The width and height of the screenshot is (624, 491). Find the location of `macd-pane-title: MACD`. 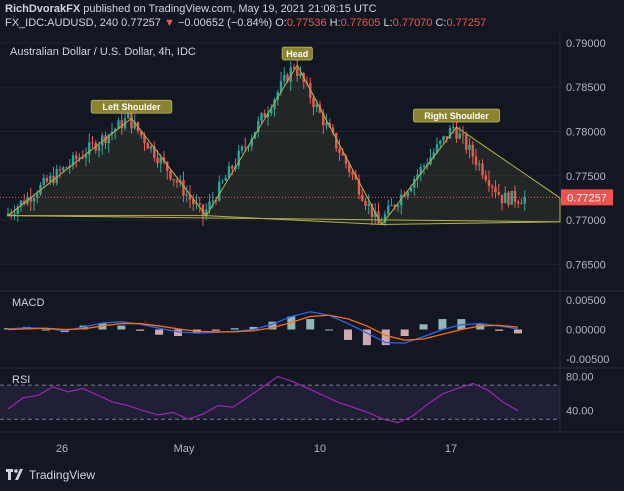

macd-pane-title: MACD is located at coordinates (28, 303).